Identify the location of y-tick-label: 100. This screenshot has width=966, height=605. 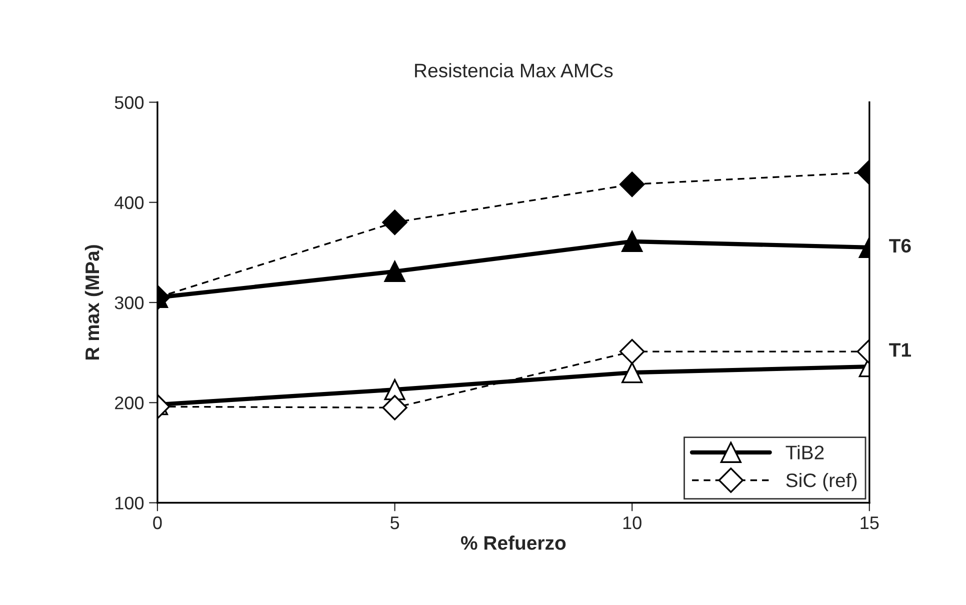
(130, 503).